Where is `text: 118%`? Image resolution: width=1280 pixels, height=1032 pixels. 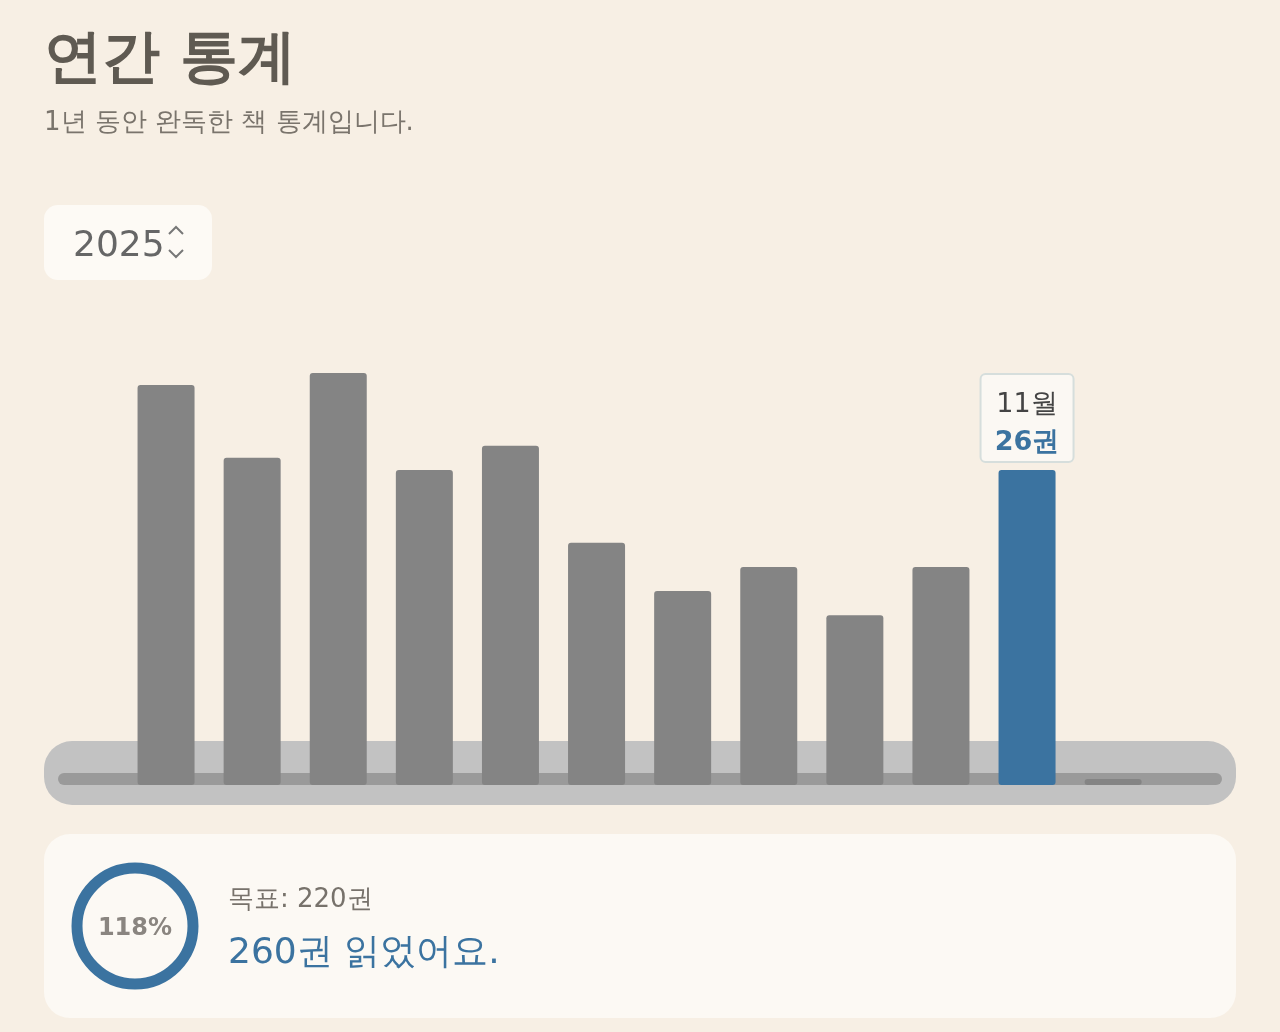
text: 118% is located at coordinates (135, 927).